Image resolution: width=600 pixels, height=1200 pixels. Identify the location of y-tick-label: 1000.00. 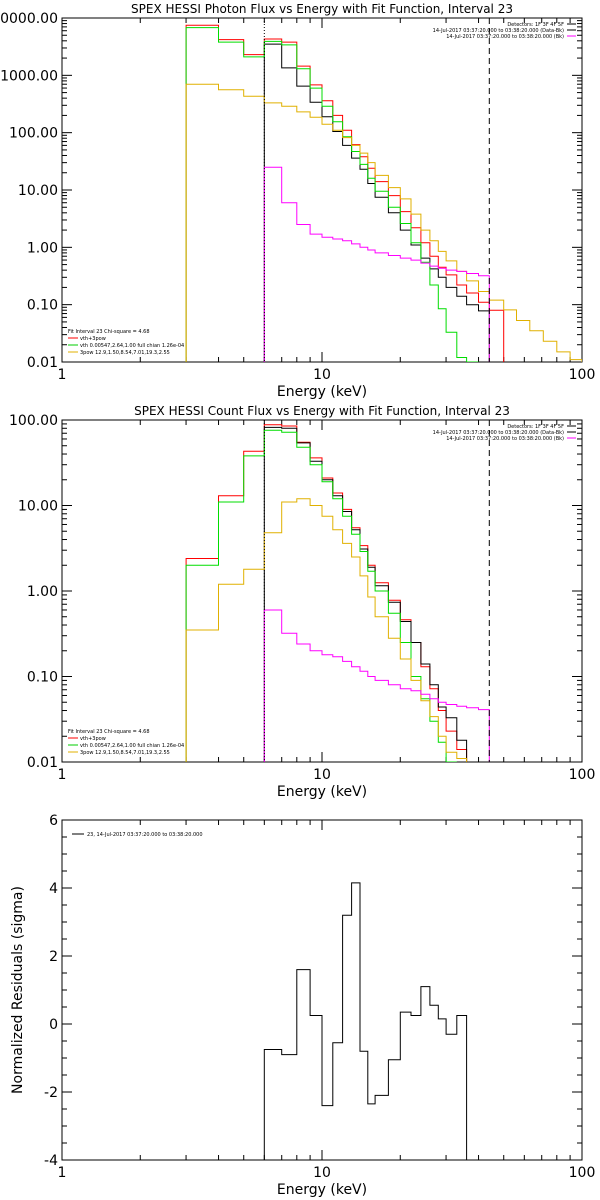
(29, 76).